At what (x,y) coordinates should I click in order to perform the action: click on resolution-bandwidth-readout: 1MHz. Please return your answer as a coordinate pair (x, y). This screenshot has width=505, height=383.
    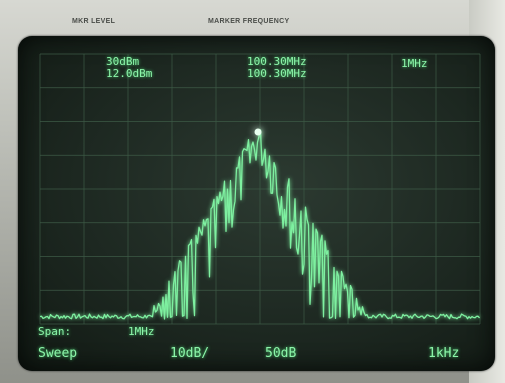
    Looking at the image, I should click on (414, 63).